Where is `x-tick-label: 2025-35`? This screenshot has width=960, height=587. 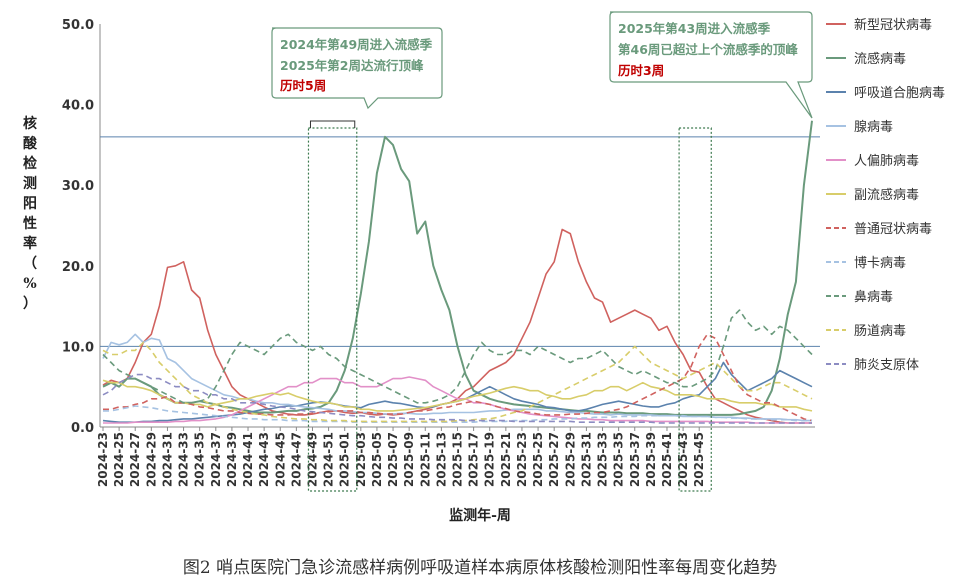
x-tick-label: 2025-35 is located at coordinates (619, 459).